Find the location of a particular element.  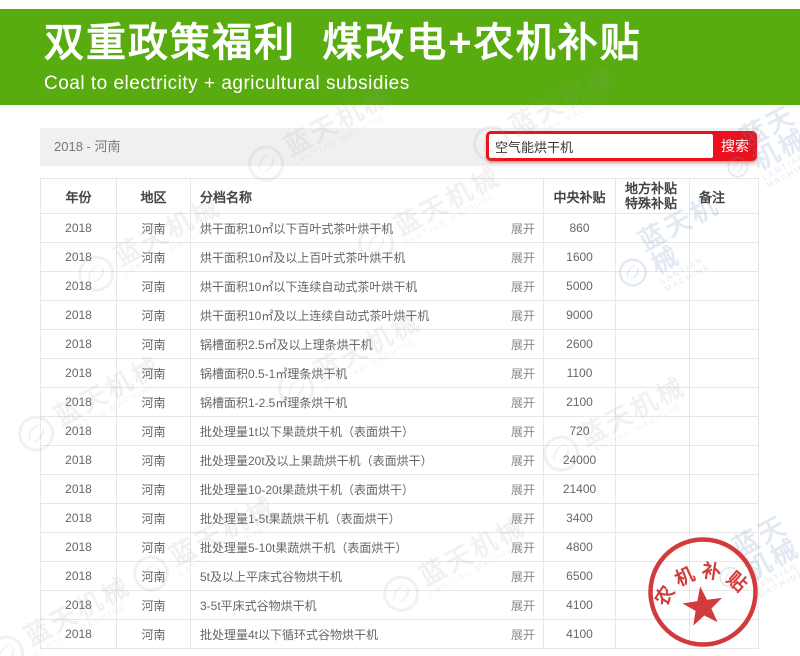

item-name: 锅槽面积2.5㎡及以上理条烘干机 is located at coordinates (286, 344).